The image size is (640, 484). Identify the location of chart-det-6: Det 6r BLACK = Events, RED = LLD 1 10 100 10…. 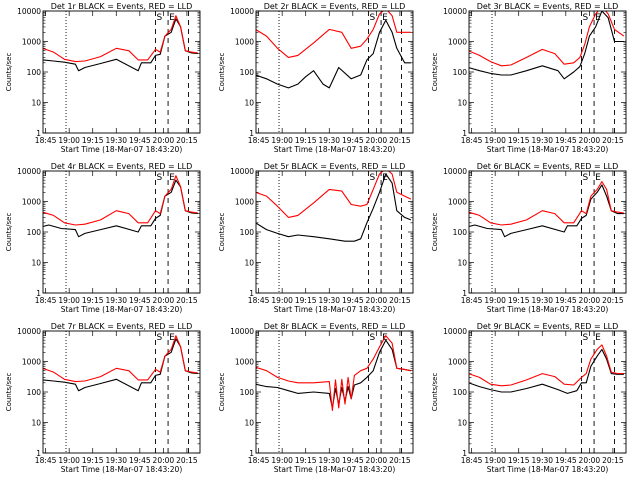
(529, 238).